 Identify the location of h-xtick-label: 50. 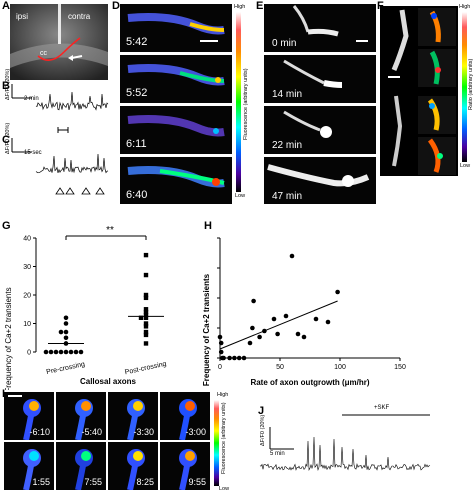
(280, 367).